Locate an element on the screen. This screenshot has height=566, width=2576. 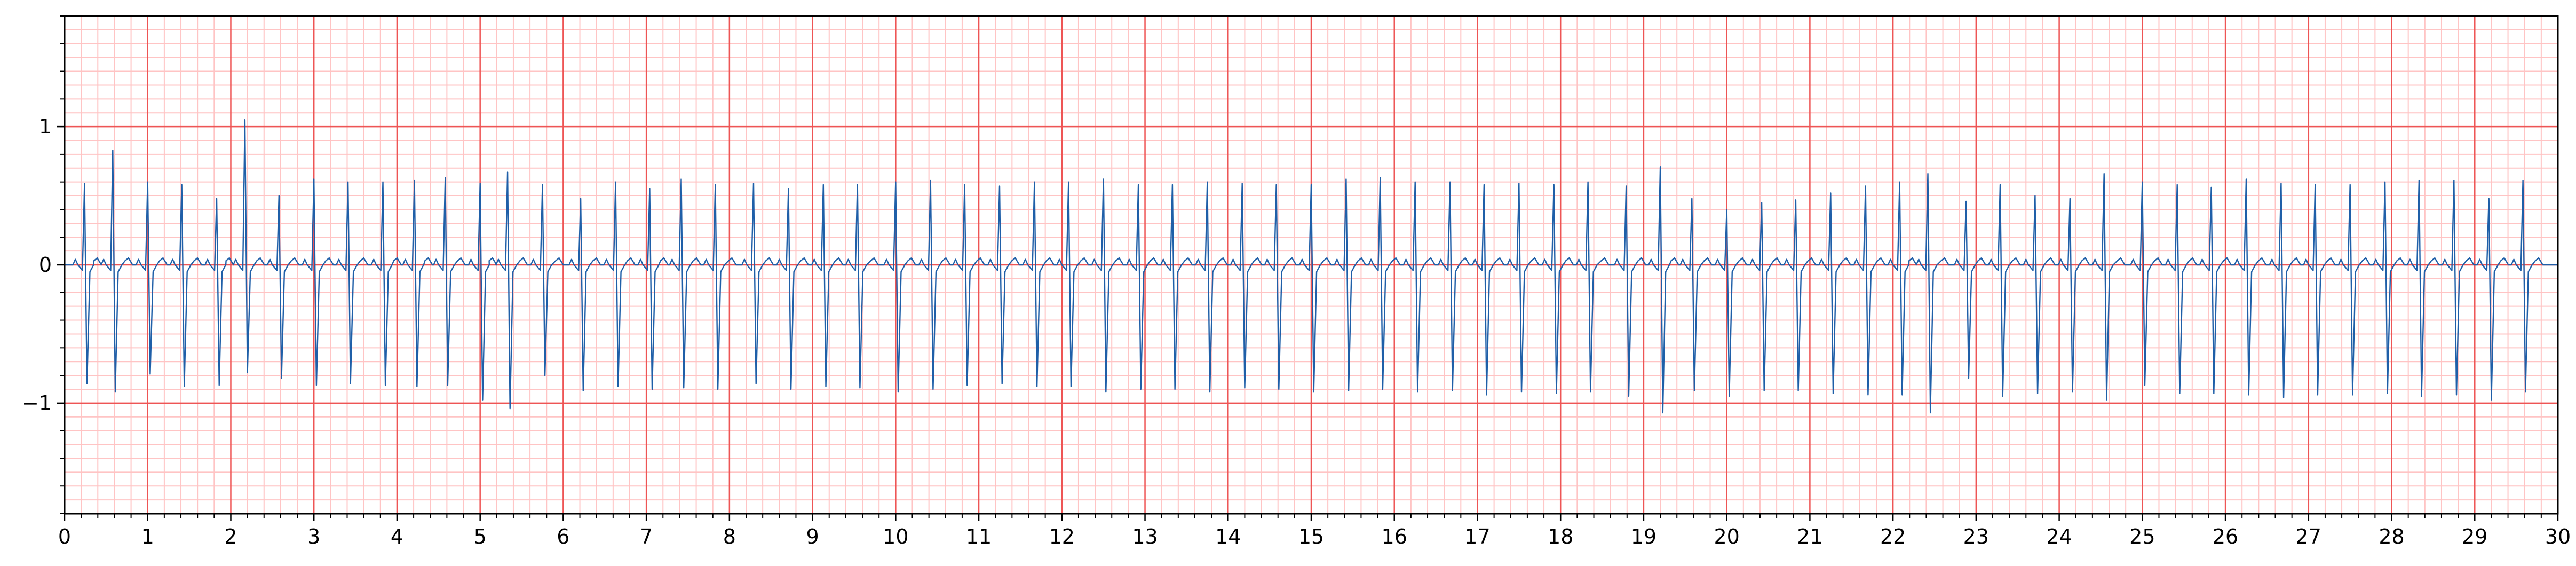
x-tick-label: 6 is located at coordinates (563, 536).